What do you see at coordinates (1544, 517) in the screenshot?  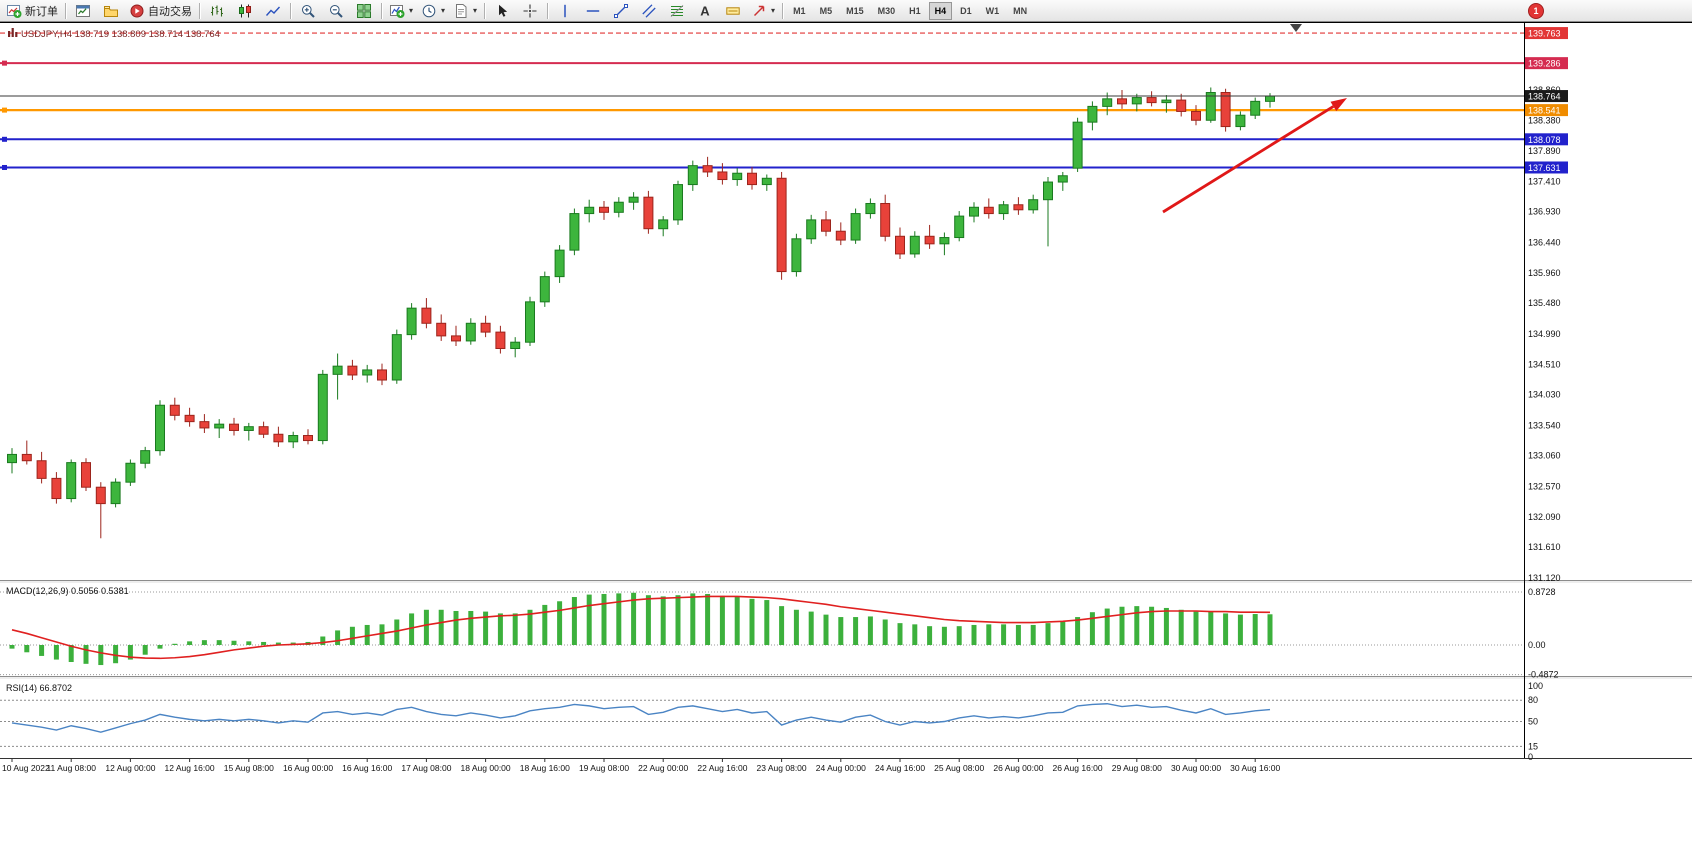 I see `svg-text: 132.090` at bounding box center [1544, 517].